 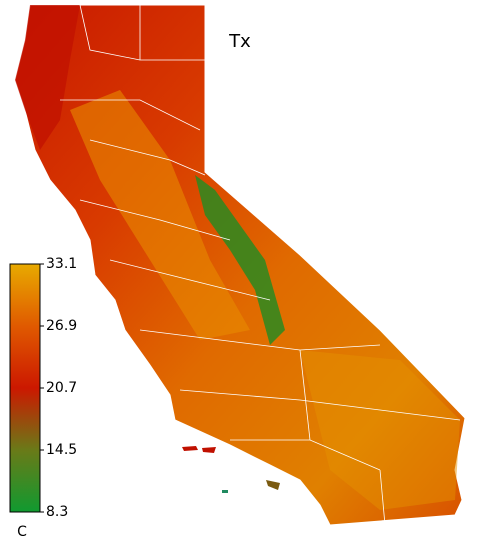 I want to click on map-title: Tx, so click(x=239, y=41).